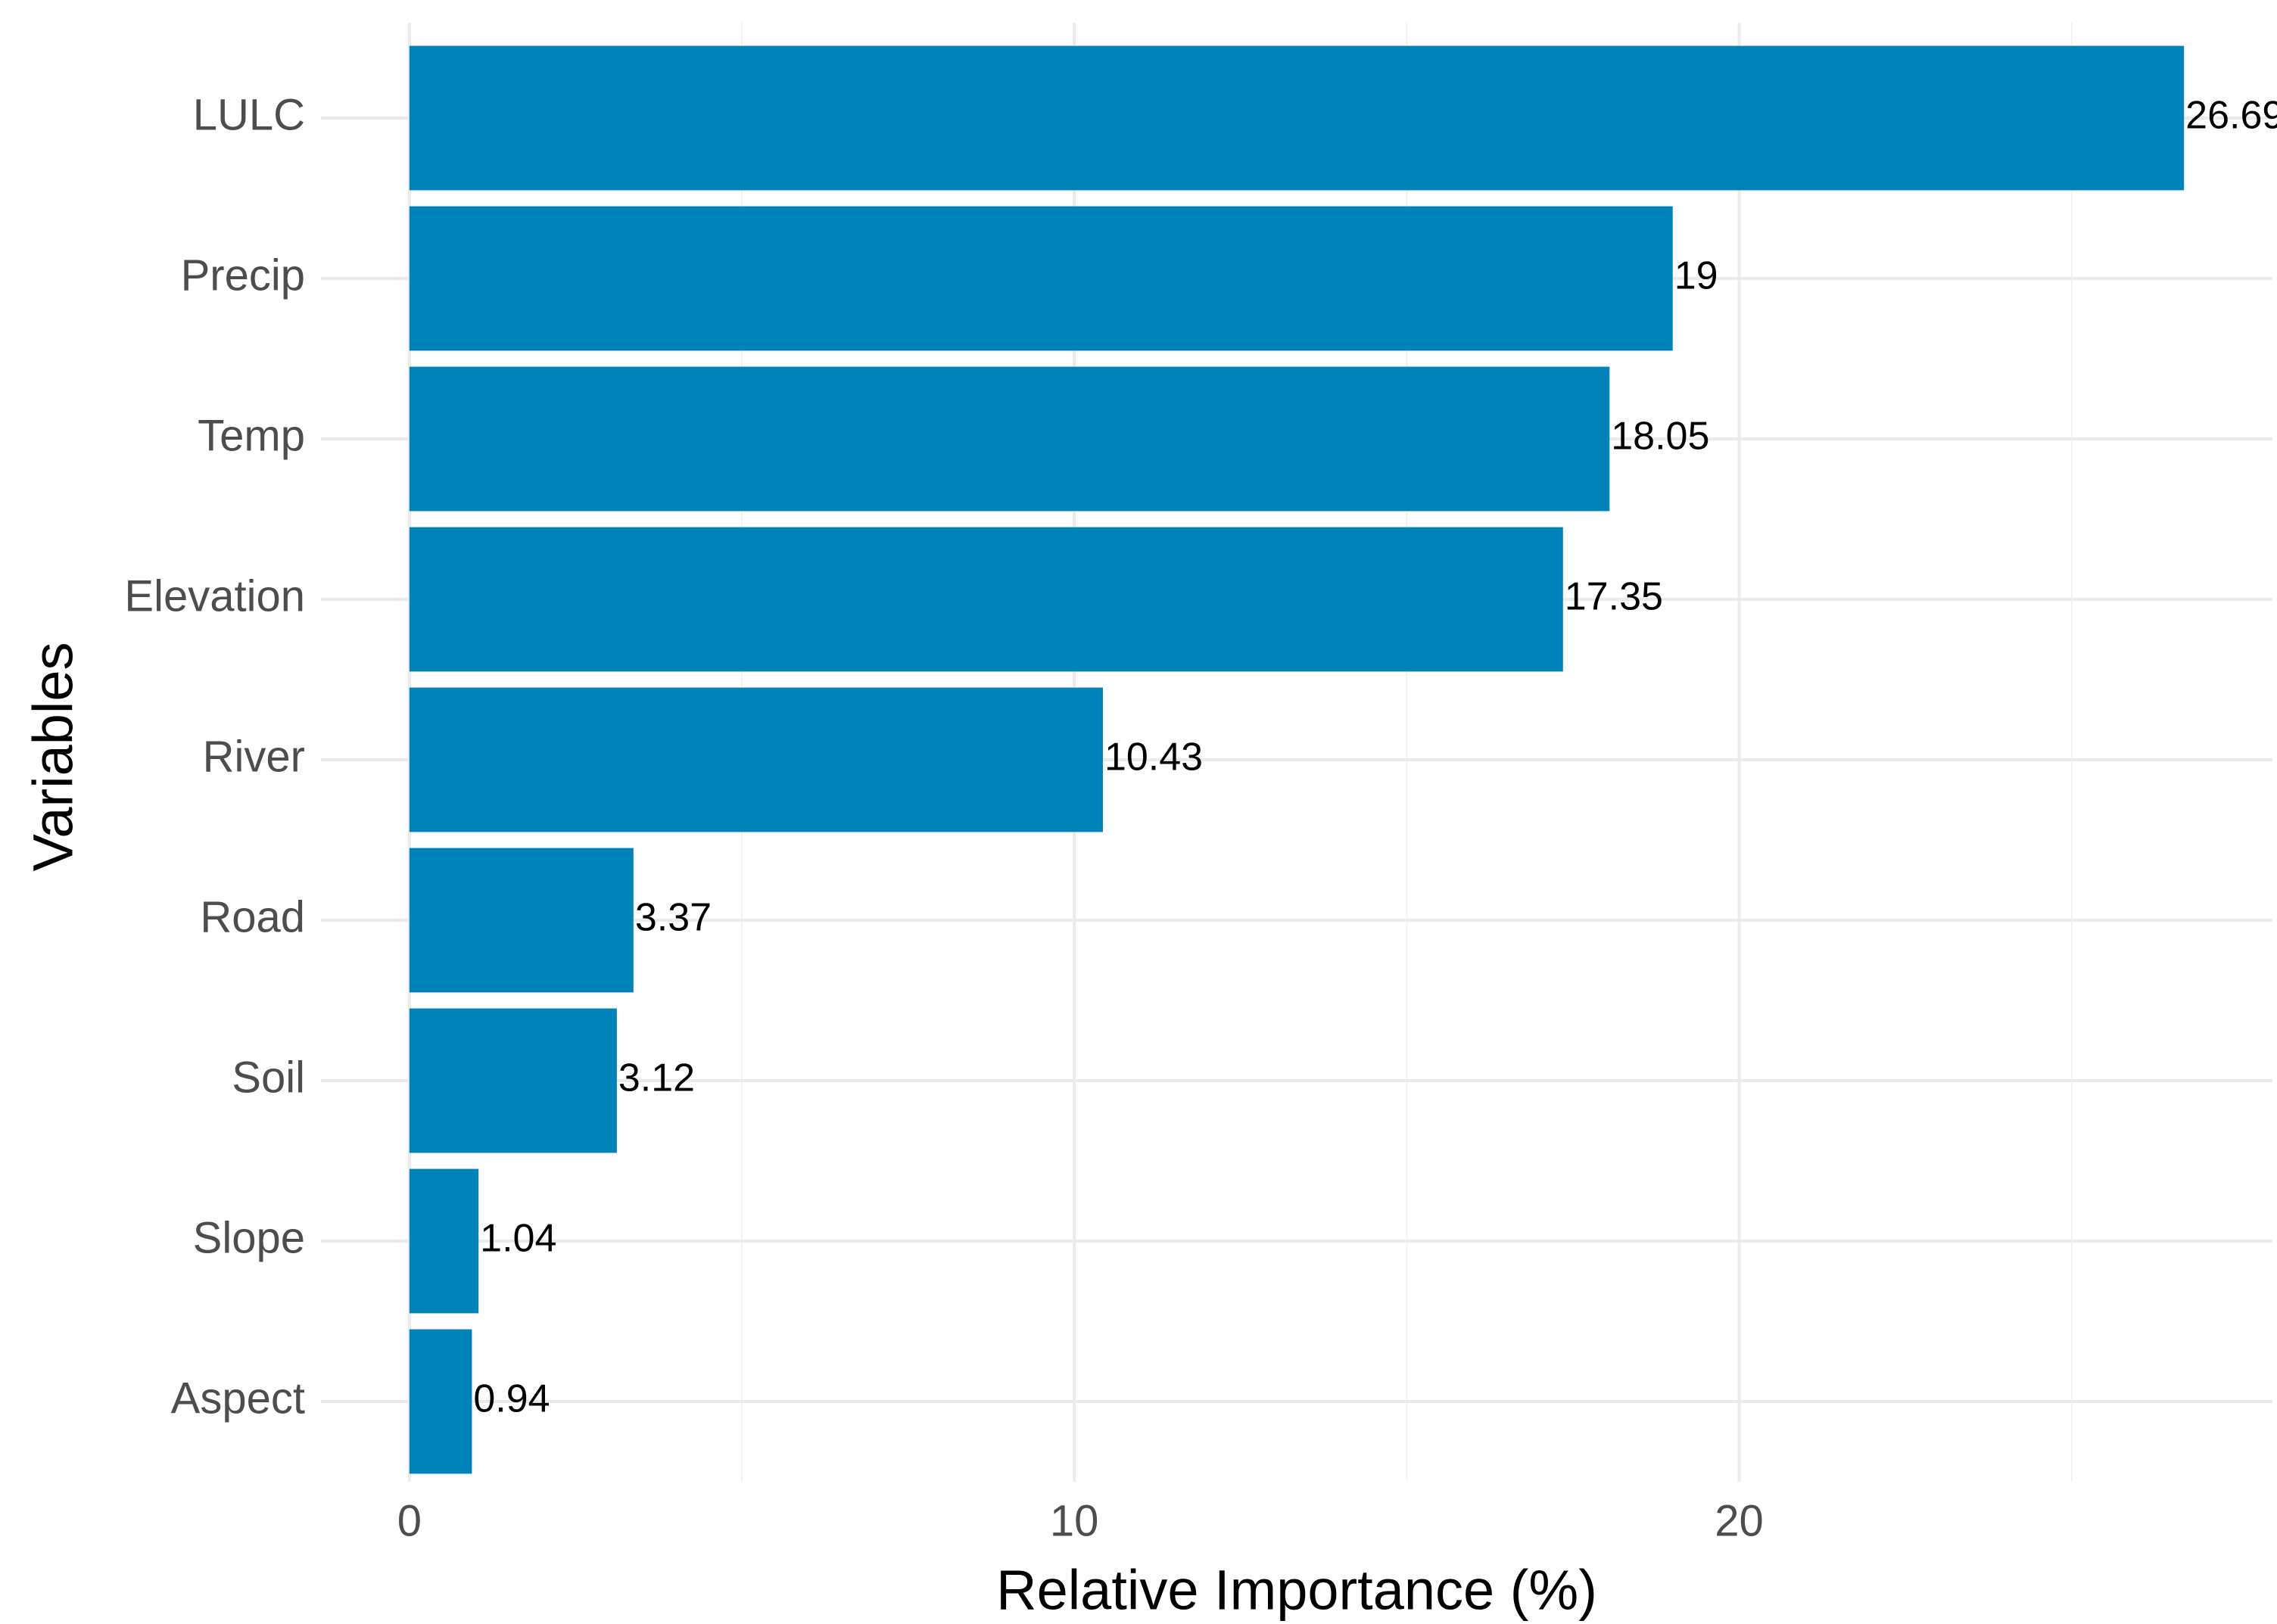 The height and width of the screenshot is (1624, 2277). Describe the element at coordinates (1614, 597) in the screenshot. I see `value-label: 17.35` at that location.